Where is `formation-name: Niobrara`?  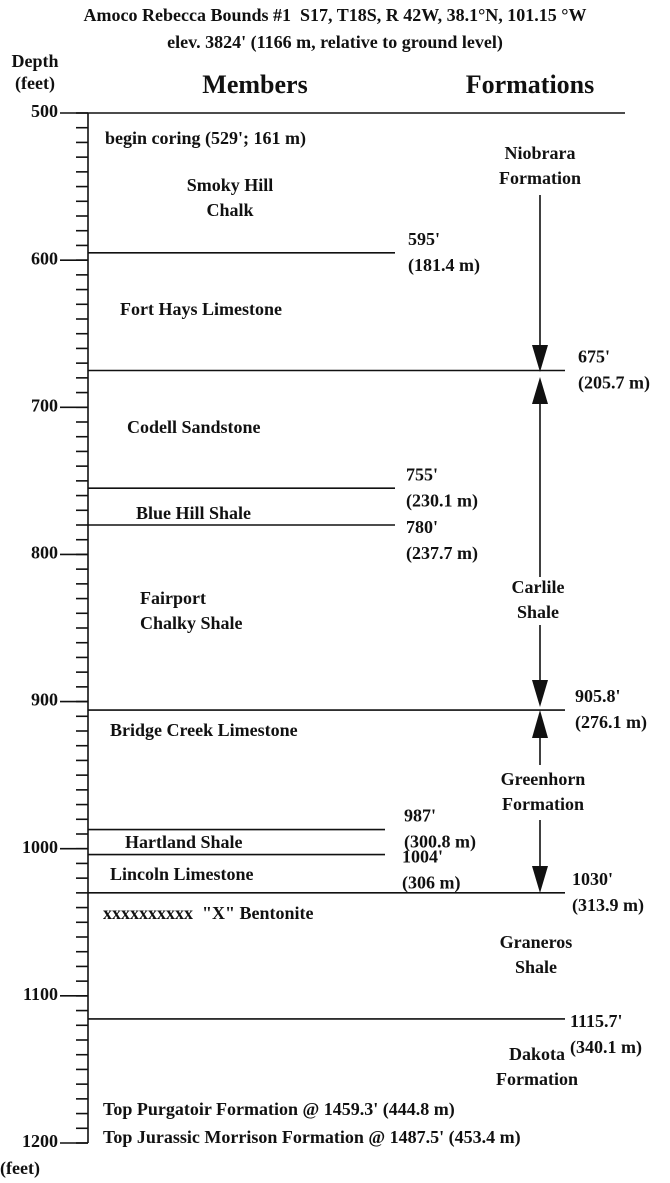 formation-name: Niobrara is located at coordinates (540, 153).